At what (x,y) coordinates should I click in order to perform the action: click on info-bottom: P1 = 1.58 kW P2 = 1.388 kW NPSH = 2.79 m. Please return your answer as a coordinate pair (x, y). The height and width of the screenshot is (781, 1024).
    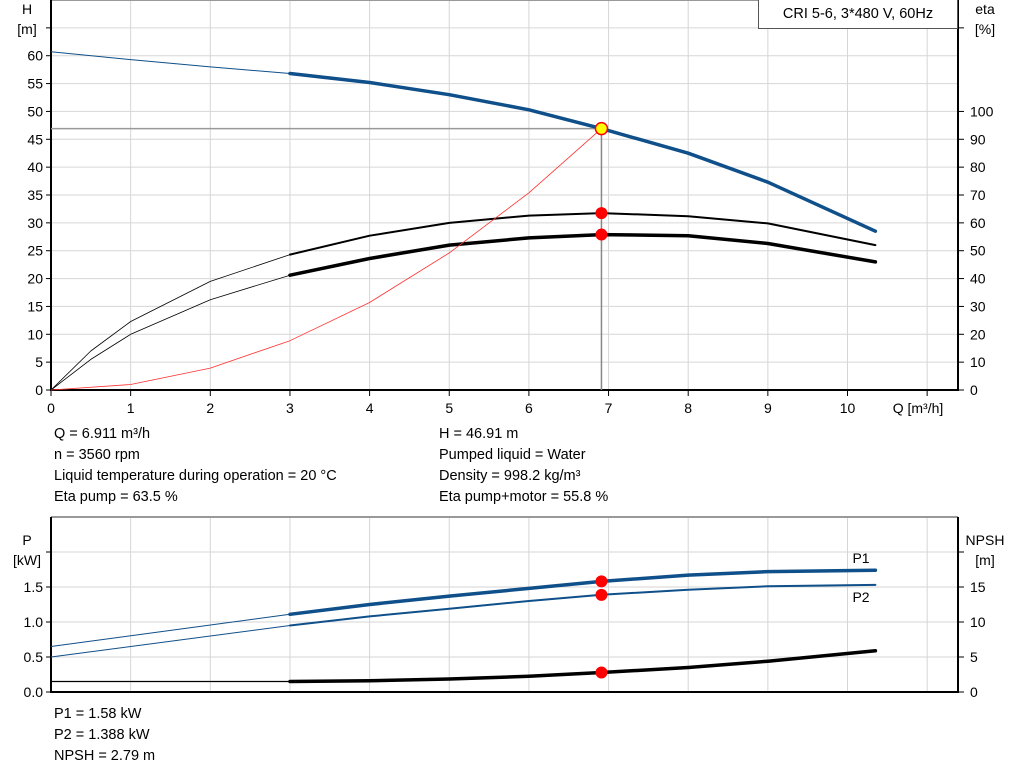
    Looking at the image, I should click on (104, 735).